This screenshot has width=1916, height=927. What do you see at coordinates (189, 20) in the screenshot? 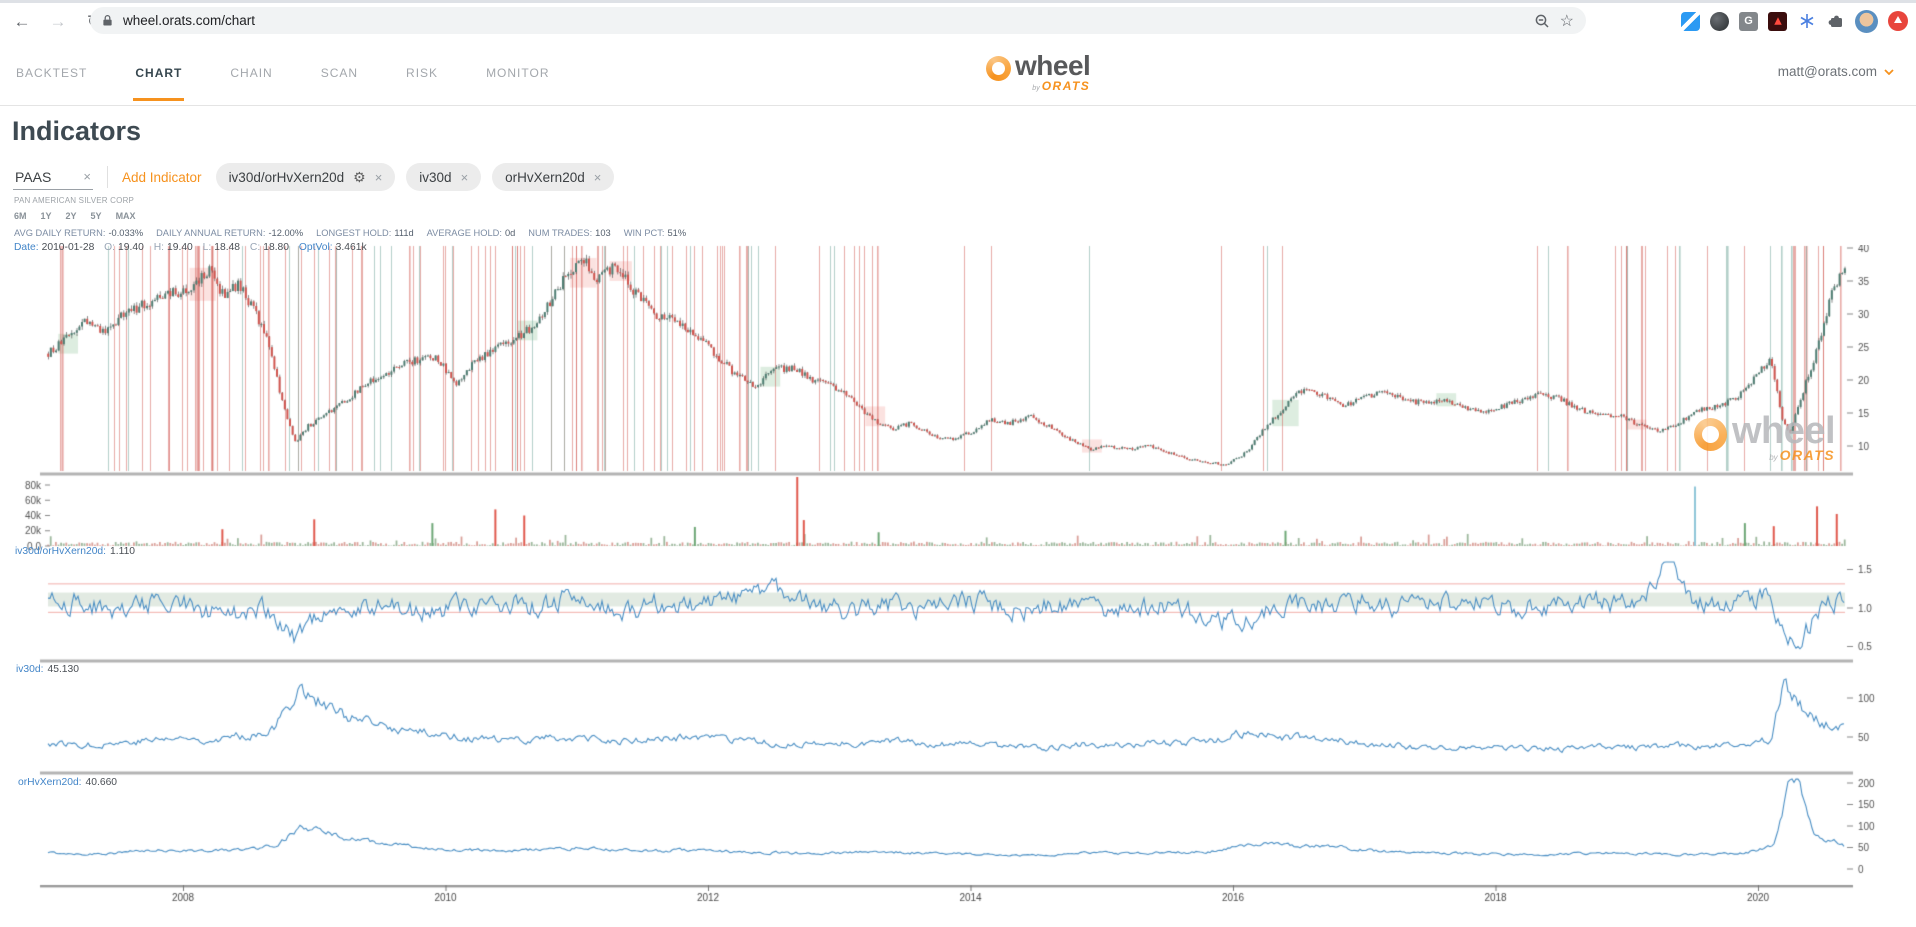
I see `url-text: wheel.orats.com/chart` at bounding box center [189, 20].